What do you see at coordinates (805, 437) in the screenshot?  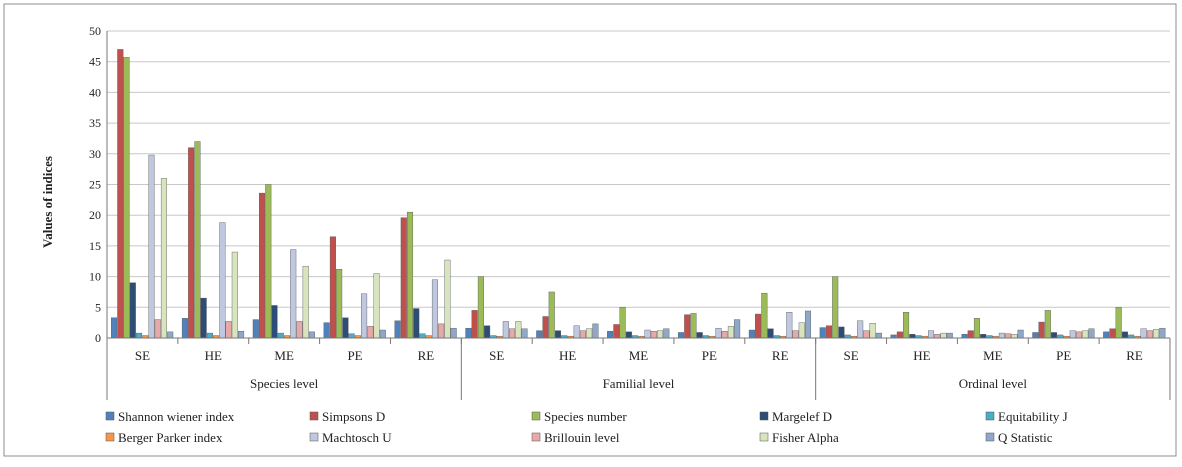 I see `legend-label: Fisher Alpha` at bounding box center [805, 437].